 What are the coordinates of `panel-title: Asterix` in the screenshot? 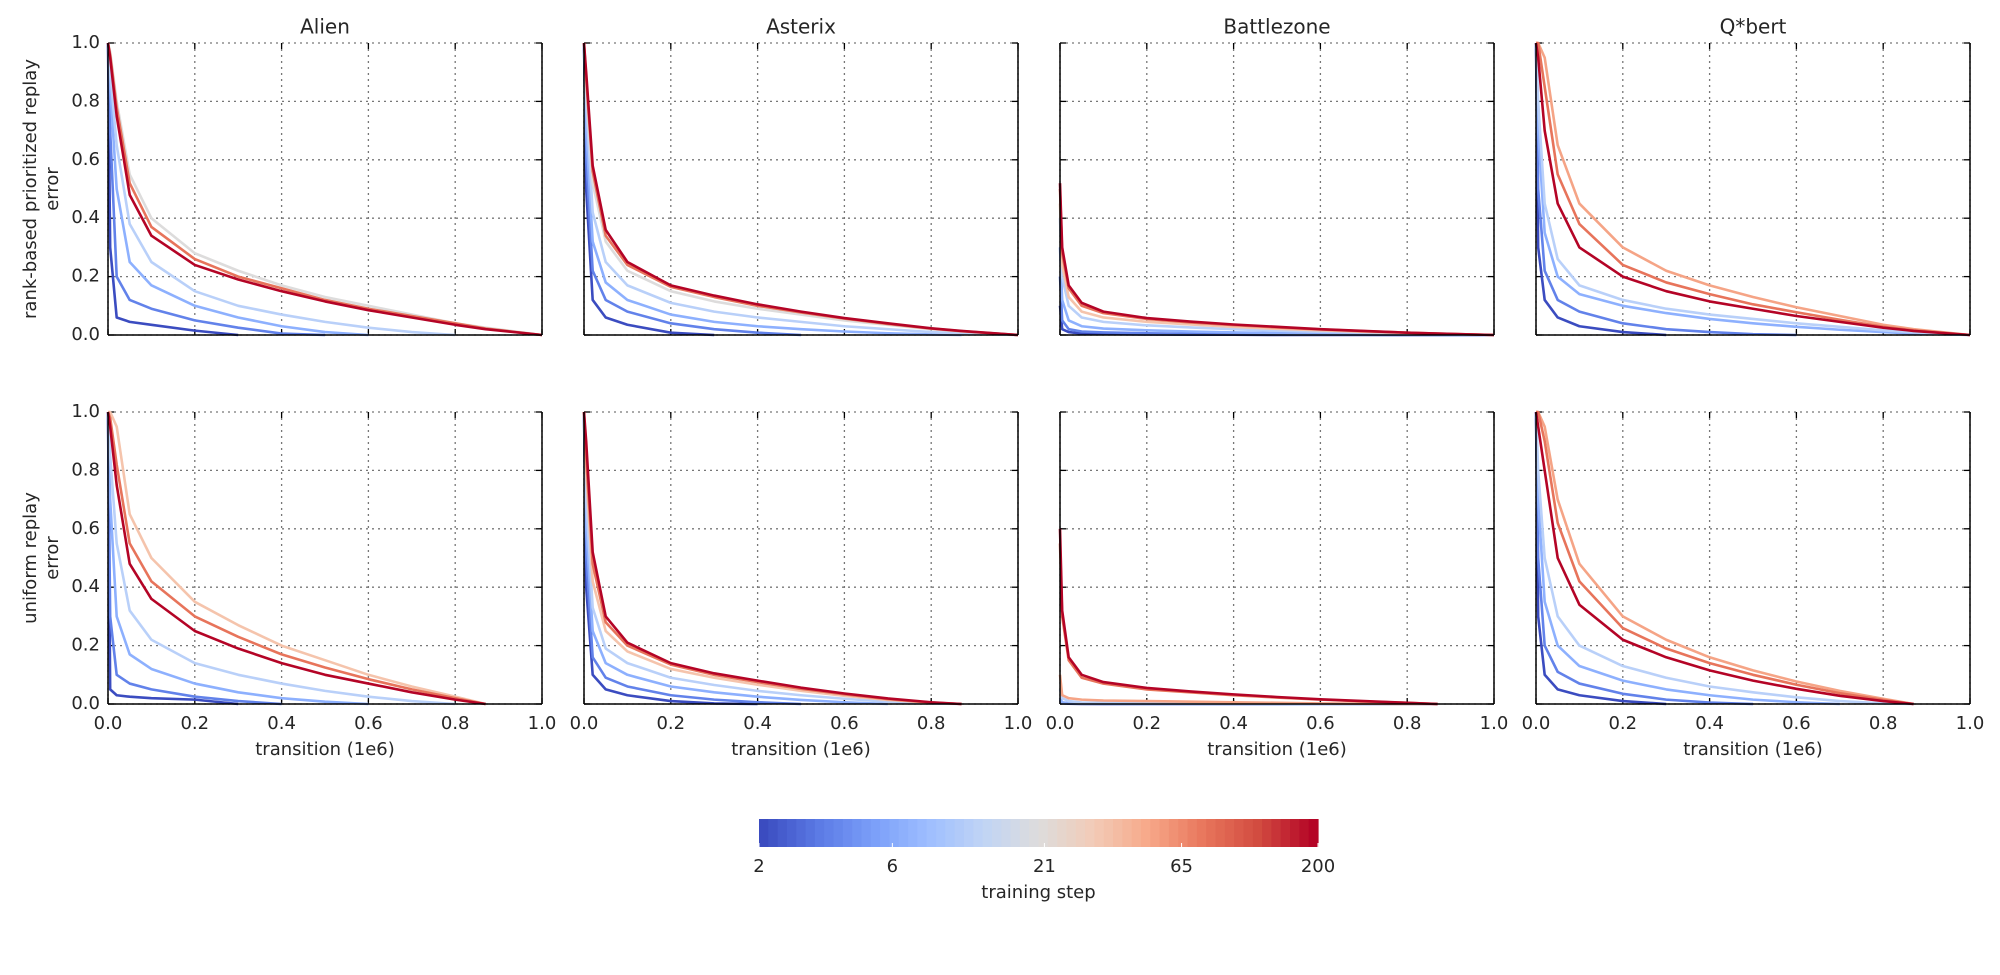 It's located at (801, 27).